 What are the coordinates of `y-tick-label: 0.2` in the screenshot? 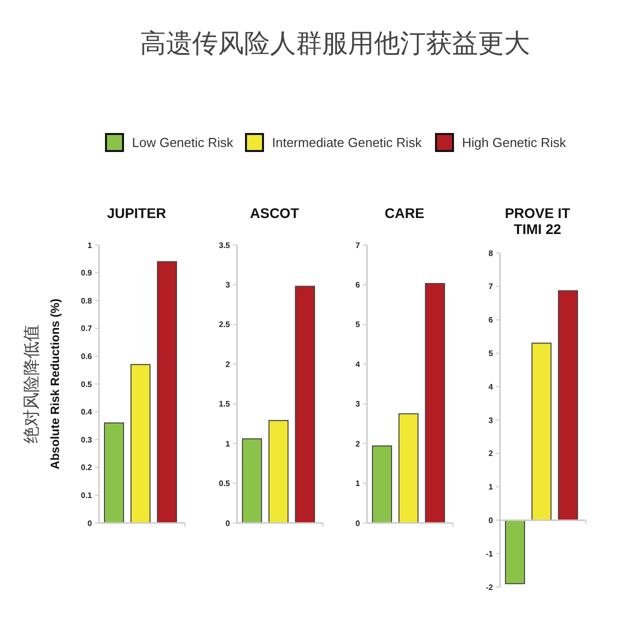 It's located at (86, 467).